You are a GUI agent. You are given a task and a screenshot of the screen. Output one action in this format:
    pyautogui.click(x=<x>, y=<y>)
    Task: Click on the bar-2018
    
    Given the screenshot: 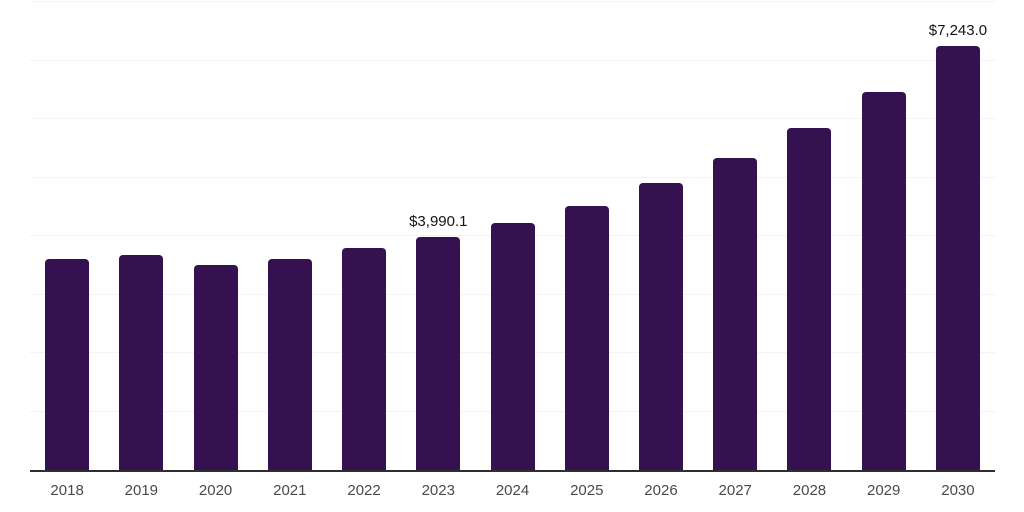 What is the action you would take?
    pyautogui.click(x=67, y=364)
    